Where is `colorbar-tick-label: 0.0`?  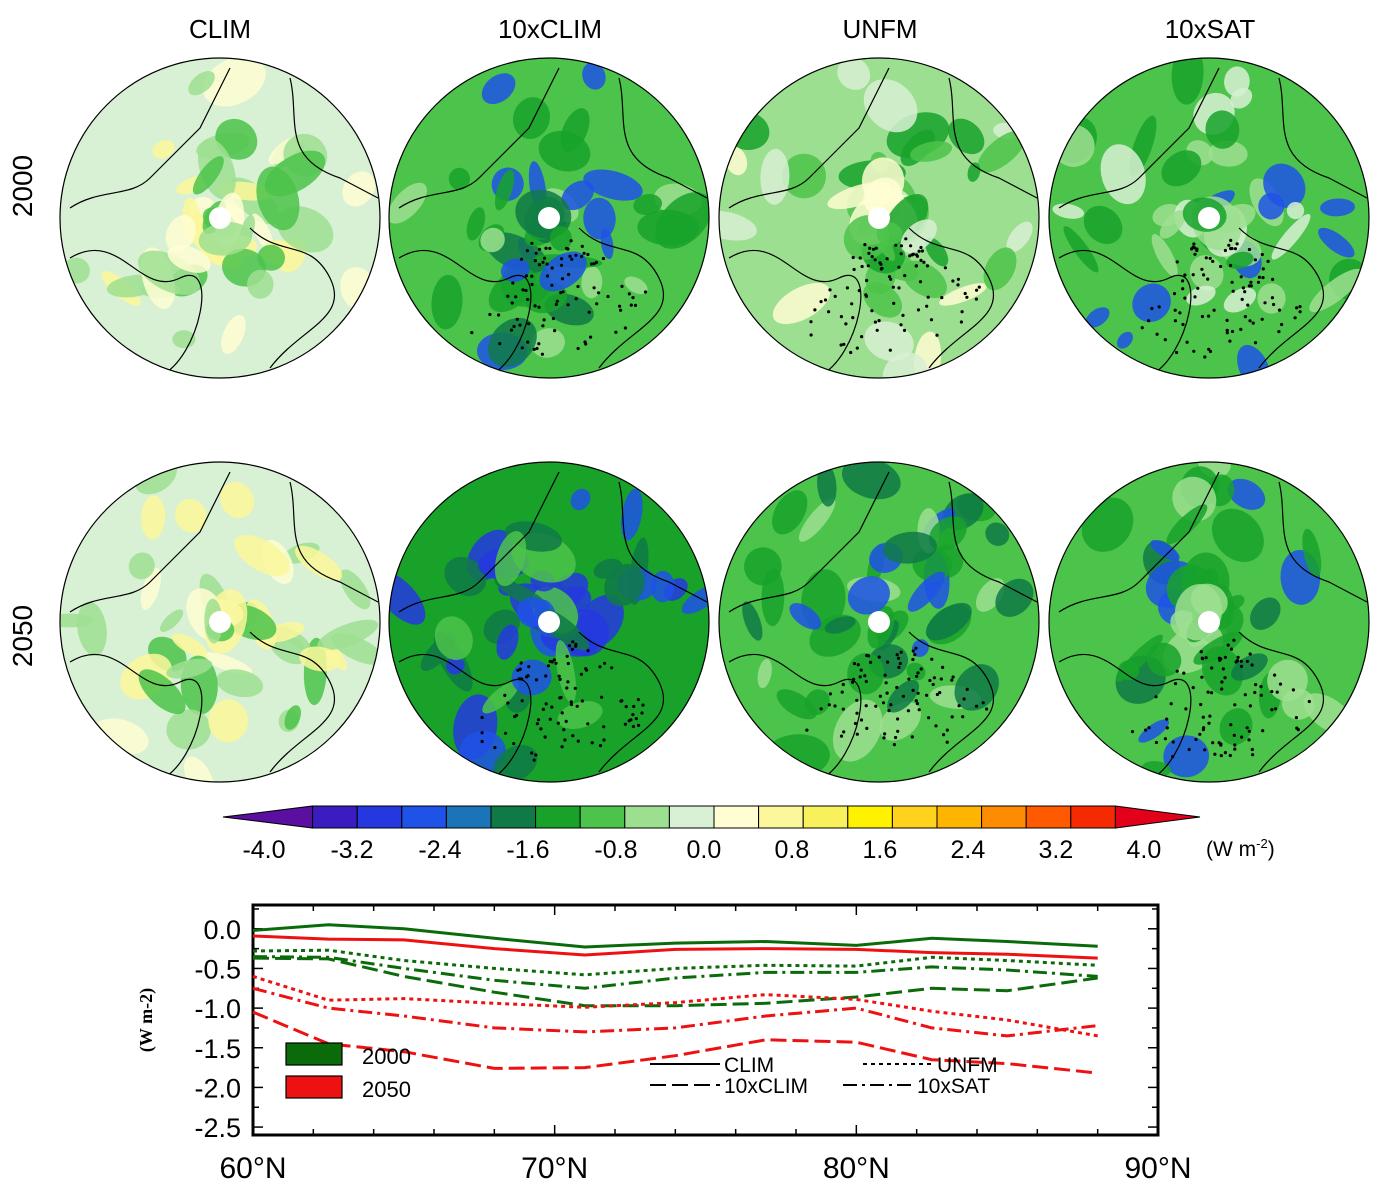
colorbar-tick-label: 0.0 is located at coordinates (704, 850).